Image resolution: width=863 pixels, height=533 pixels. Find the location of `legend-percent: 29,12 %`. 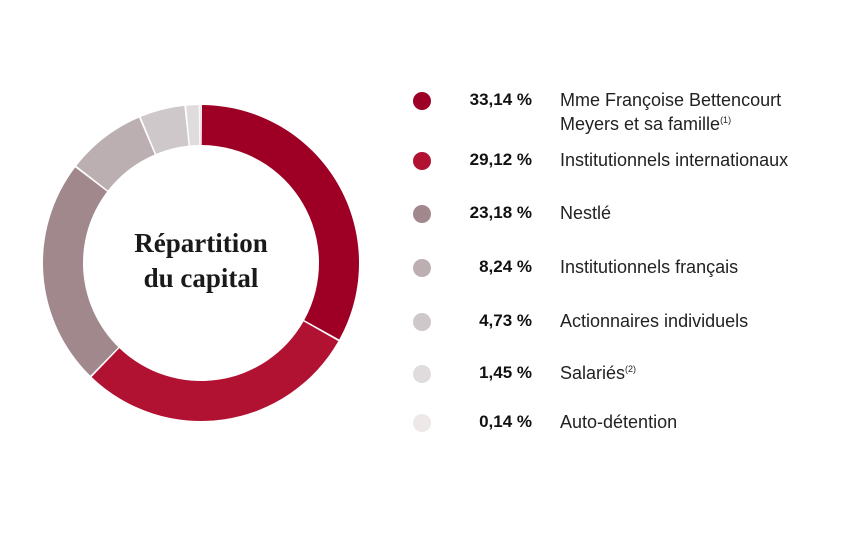

legend-percent: 29,12 % is located at coordinates (500, 159).